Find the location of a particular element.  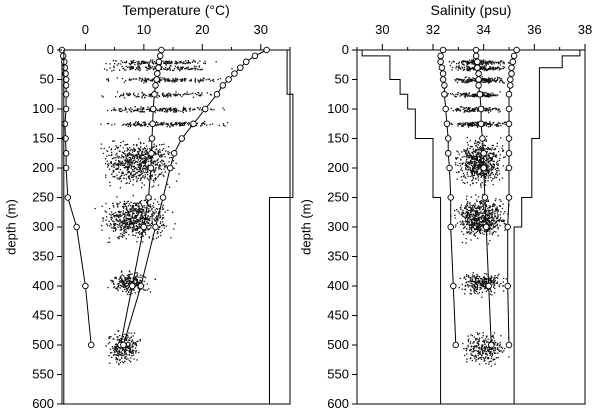

min-profile-point is located at coordinates (63, 56).